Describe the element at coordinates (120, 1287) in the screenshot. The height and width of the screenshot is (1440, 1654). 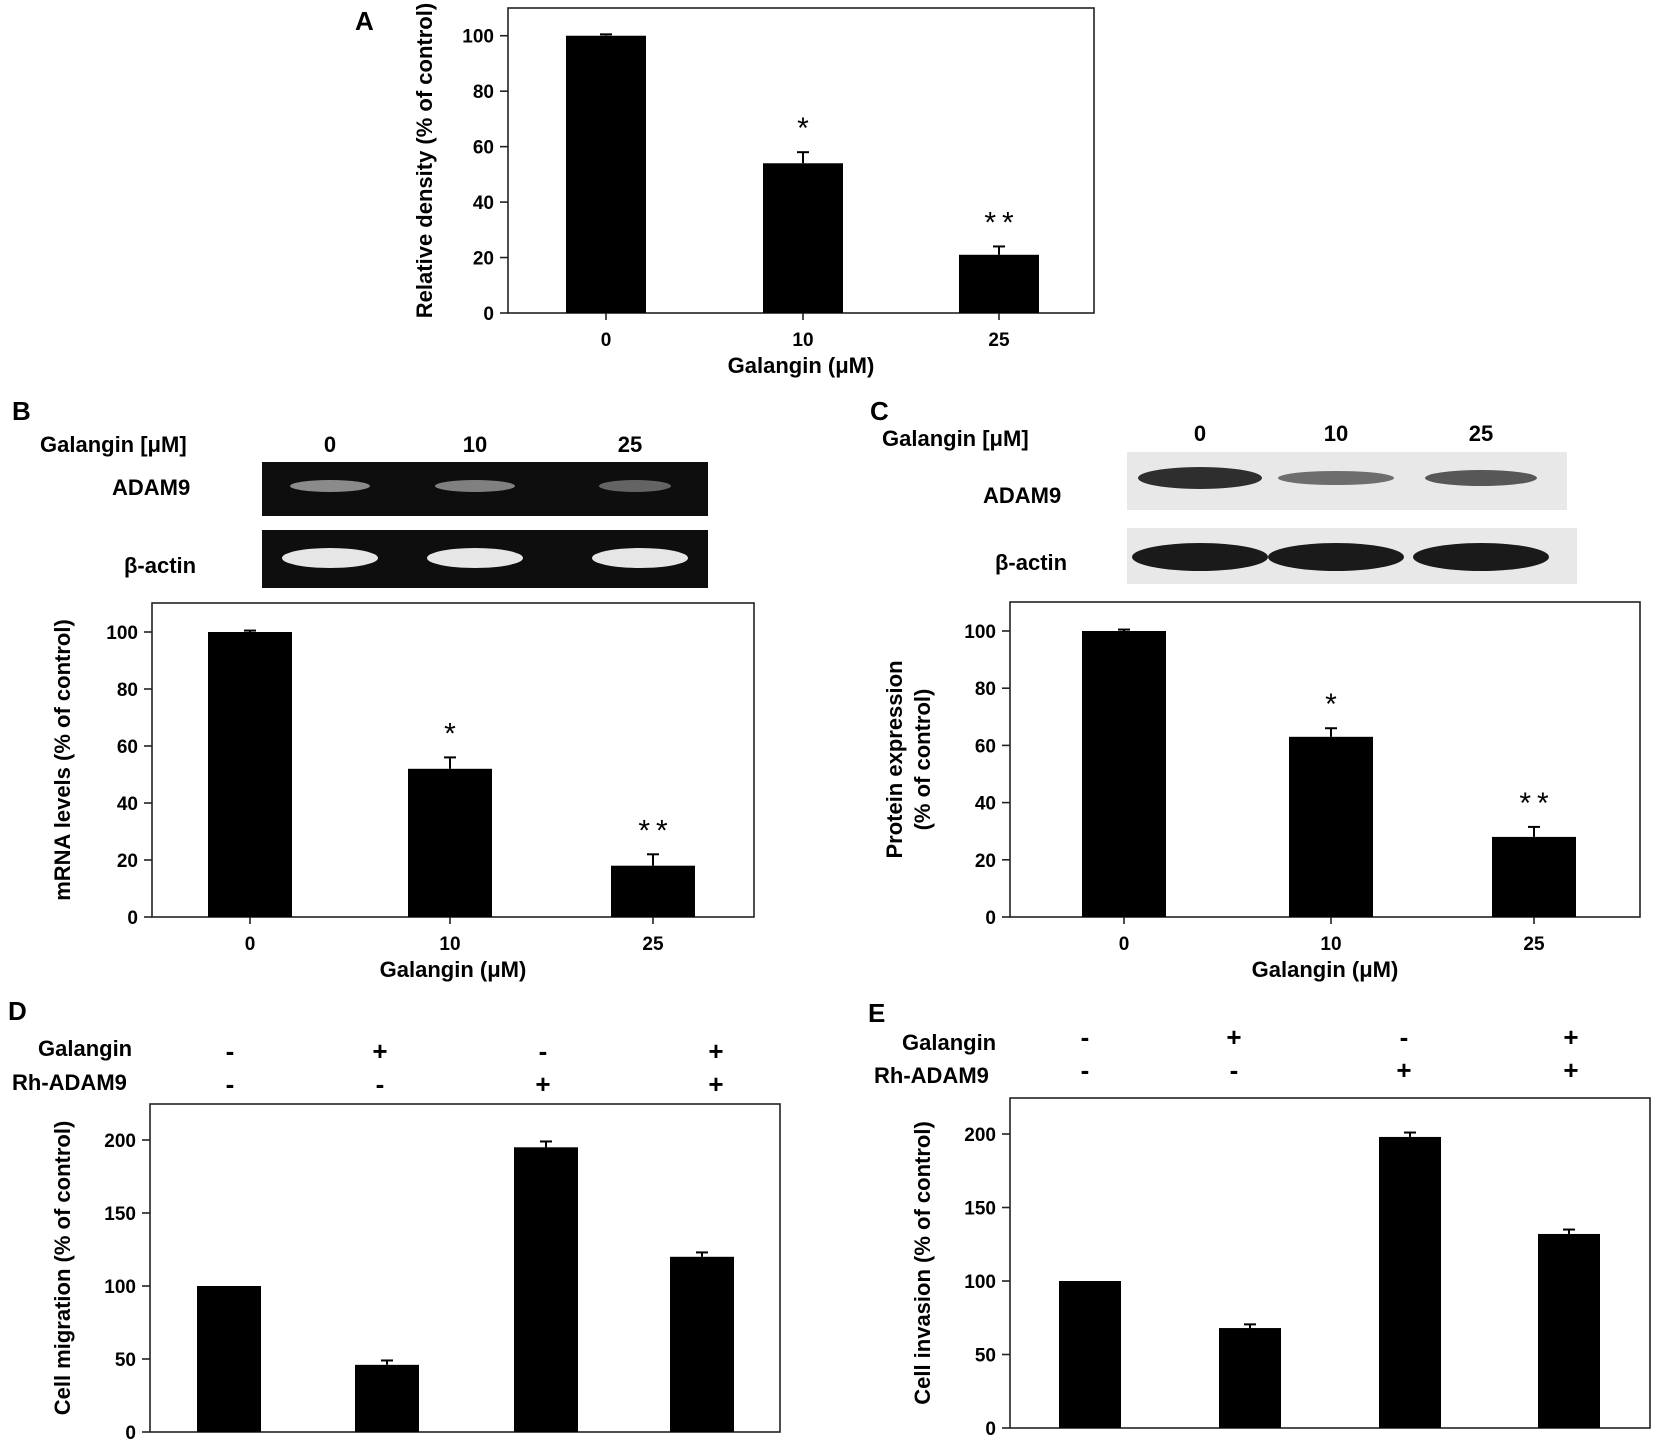
I see `y-tick-label-d: 100` at that location.